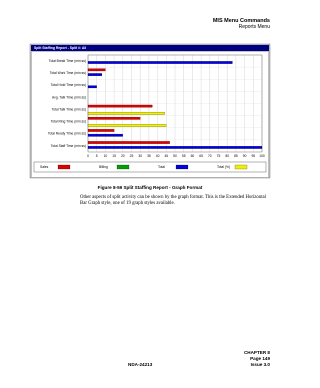  I want to click on y-tick-label: Total Staff Time (min:ss), so click(68, 146).